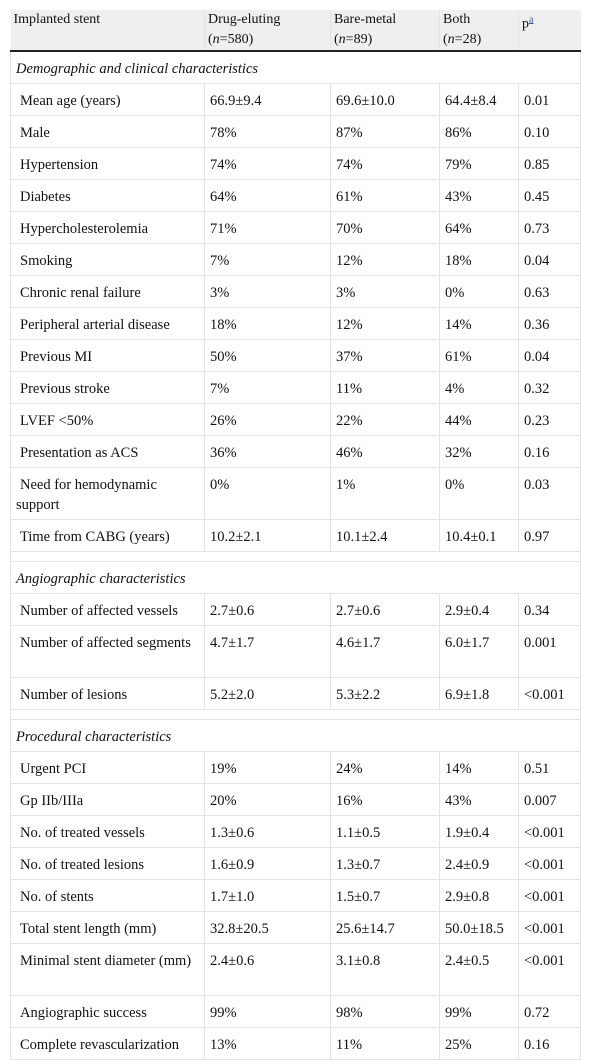 This screenshot has width=590, height=1060. What do you see at coordinates (295, 895) in the screenshot?
I see `table-row: No. of stents 1.7±1.0 1.5±0.7 2.9±0.8 <0.001` at bounding box center [295, 895].